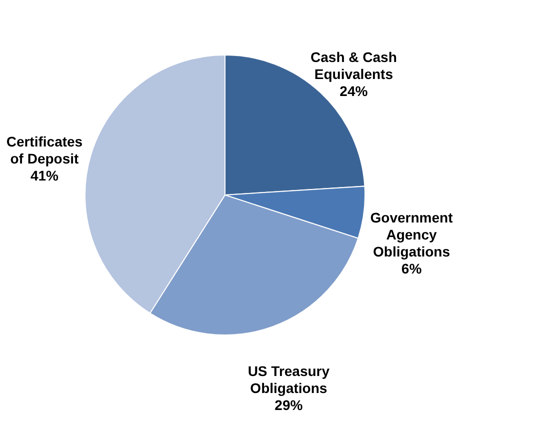 Image resolution: width=560 pixels, height=430 pixels. I want to click on slice-label: US Treasury Obligations, so click(289, 379).